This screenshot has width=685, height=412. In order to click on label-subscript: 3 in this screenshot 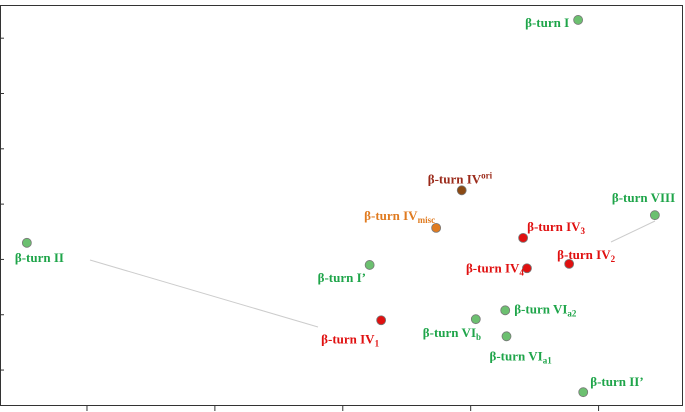, I will do `click(583, 231)`.